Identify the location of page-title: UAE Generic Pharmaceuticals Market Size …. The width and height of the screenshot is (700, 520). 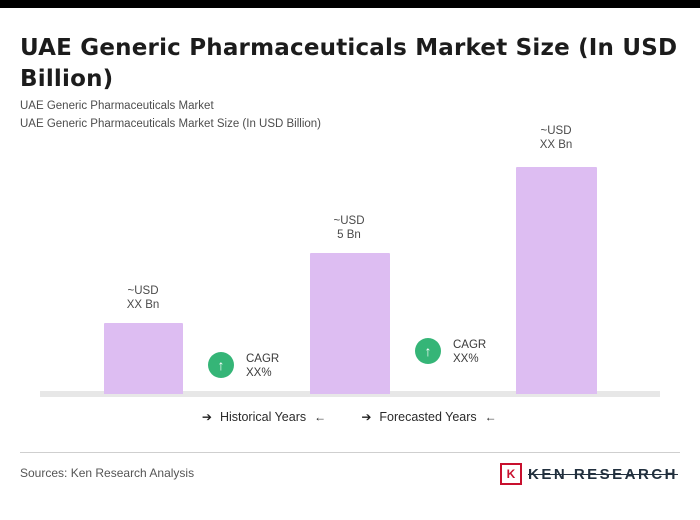
(349, 64).